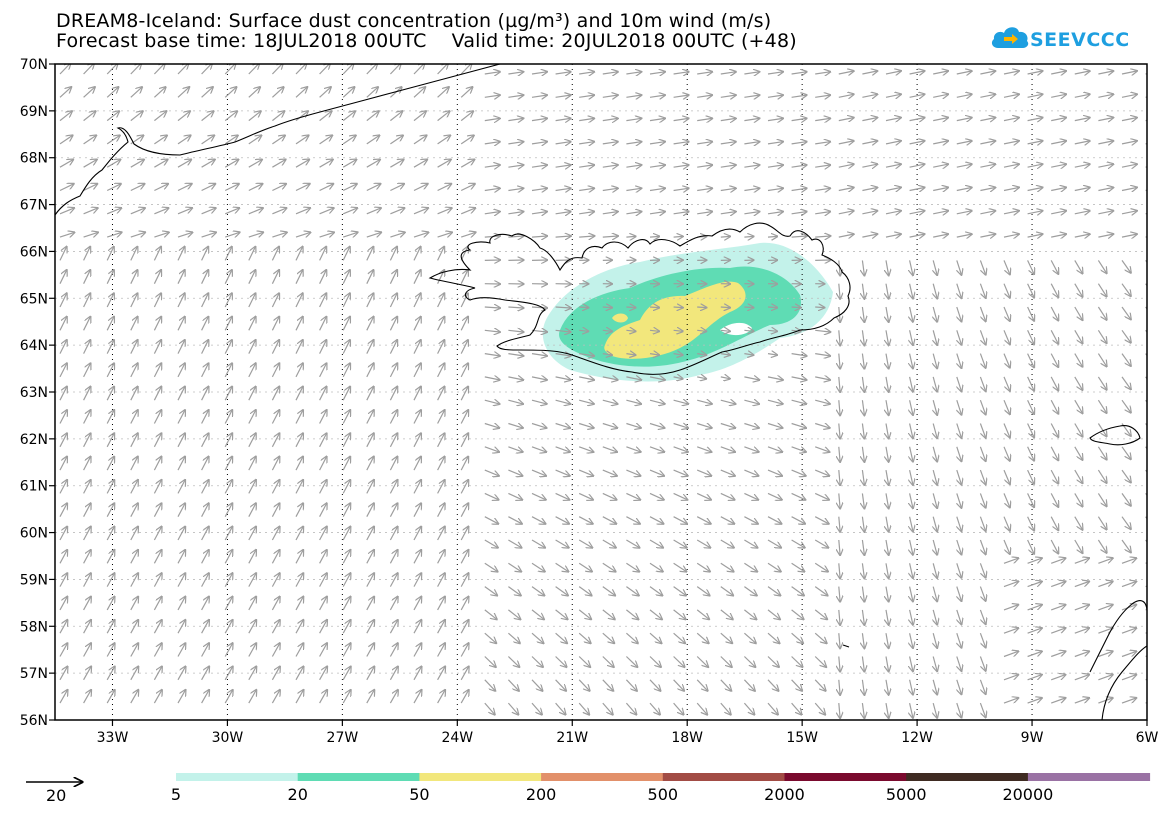 The width and height of the screenshot is (1175, 815). Describe the element at coordinates (541, 794) in the screenshot. I see `legend-label: 200` at that location.